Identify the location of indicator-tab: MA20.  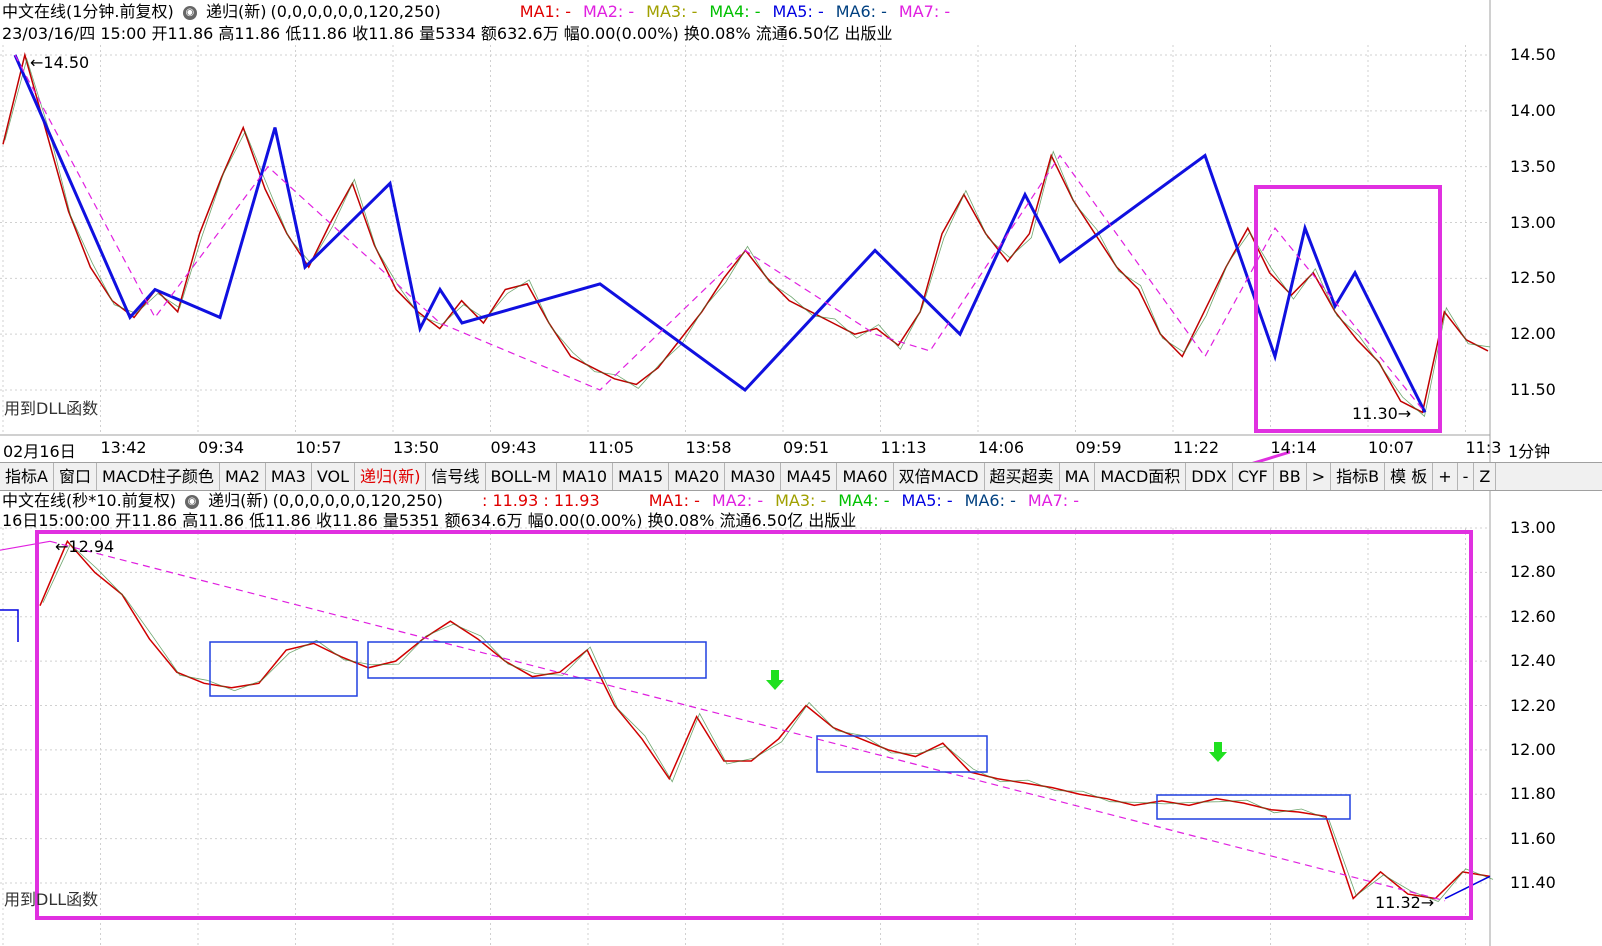
(697, 476).